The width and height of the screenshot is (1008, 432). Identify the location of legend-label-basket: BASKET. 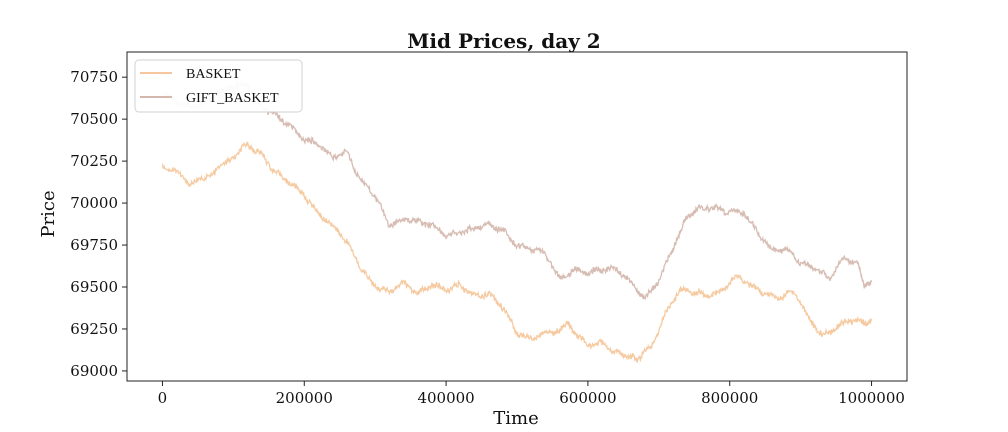
(213, 74).